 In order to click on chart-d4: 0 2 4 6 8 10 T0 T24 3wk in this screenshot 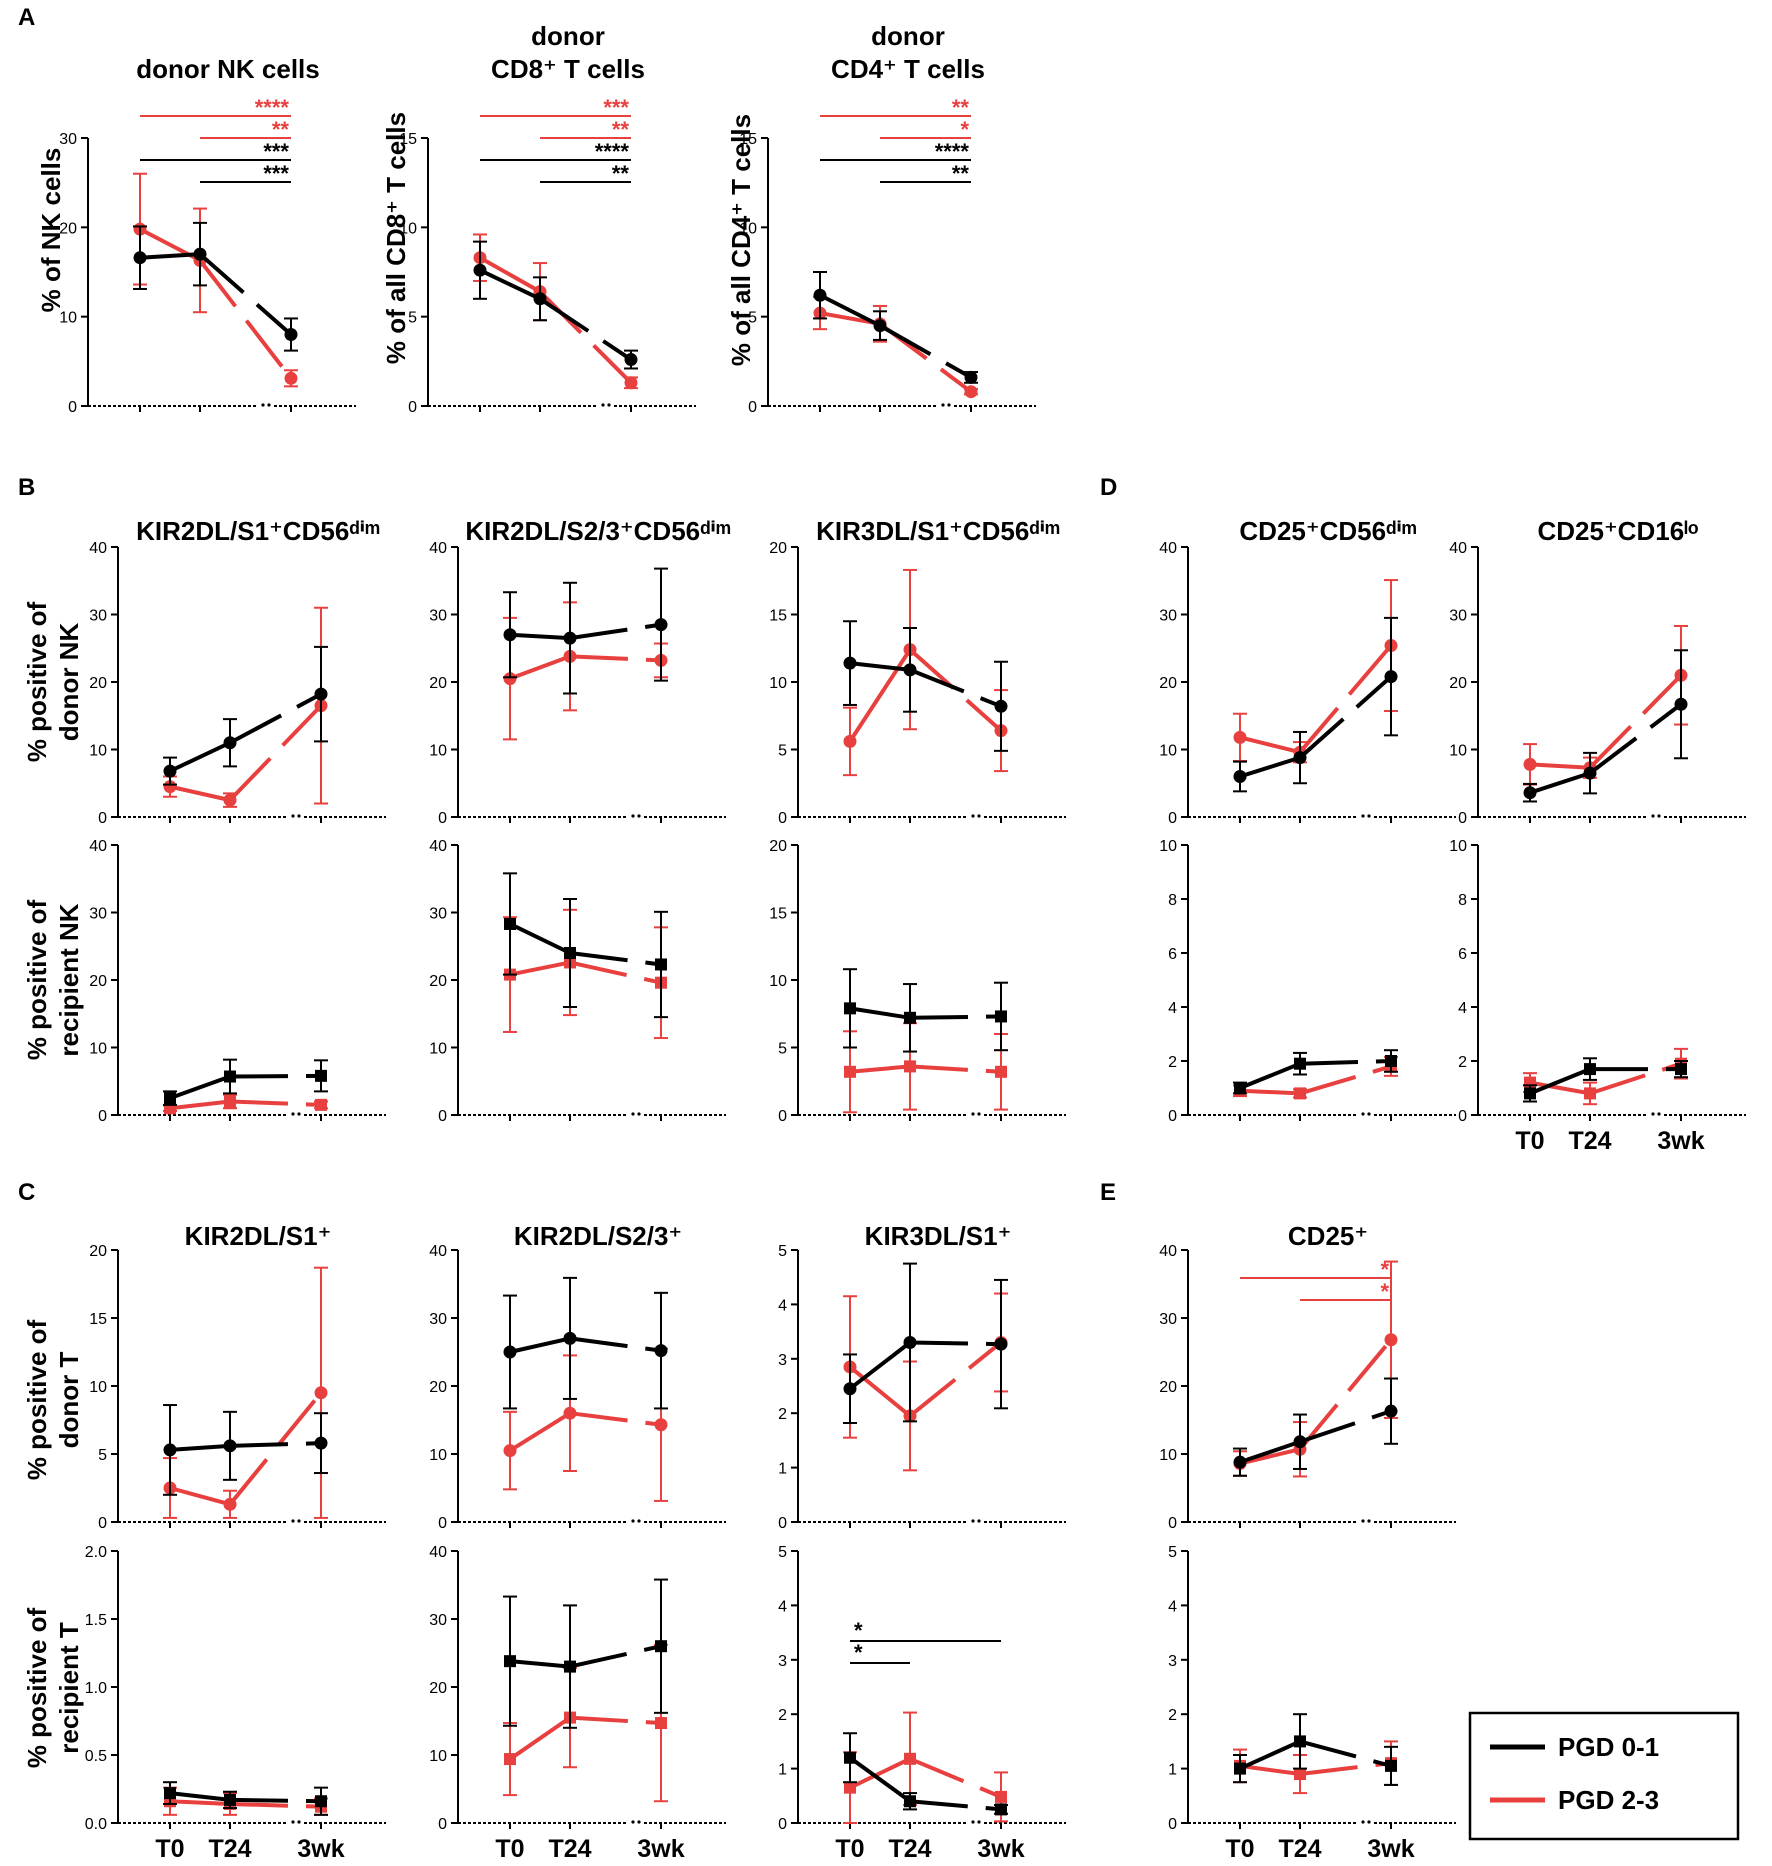, I will do `click(1597, 996)`.